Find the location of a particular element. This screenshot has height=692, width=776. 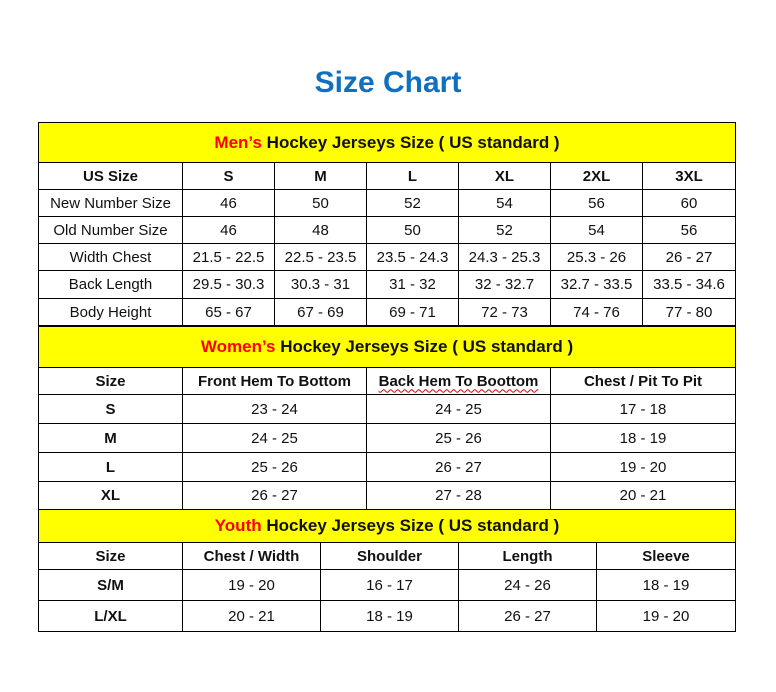

row-label: New Number Size is located at coordinates (110, 203).